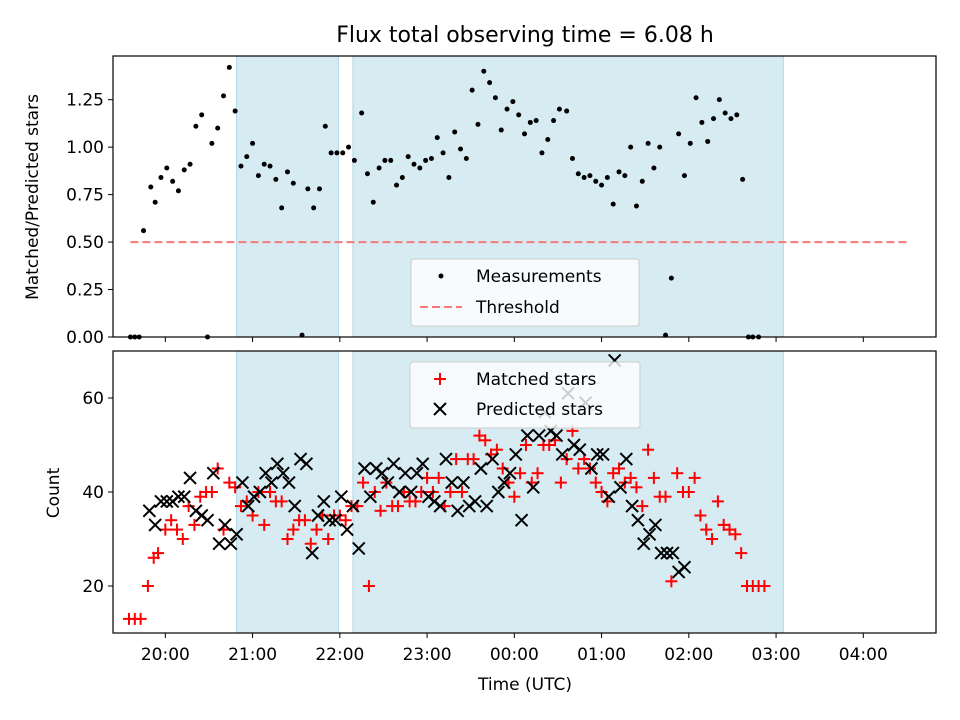  Describe the element at coordinates (601, 655) in the screenshot. I see `x-tick-label: 01:00` at that location.